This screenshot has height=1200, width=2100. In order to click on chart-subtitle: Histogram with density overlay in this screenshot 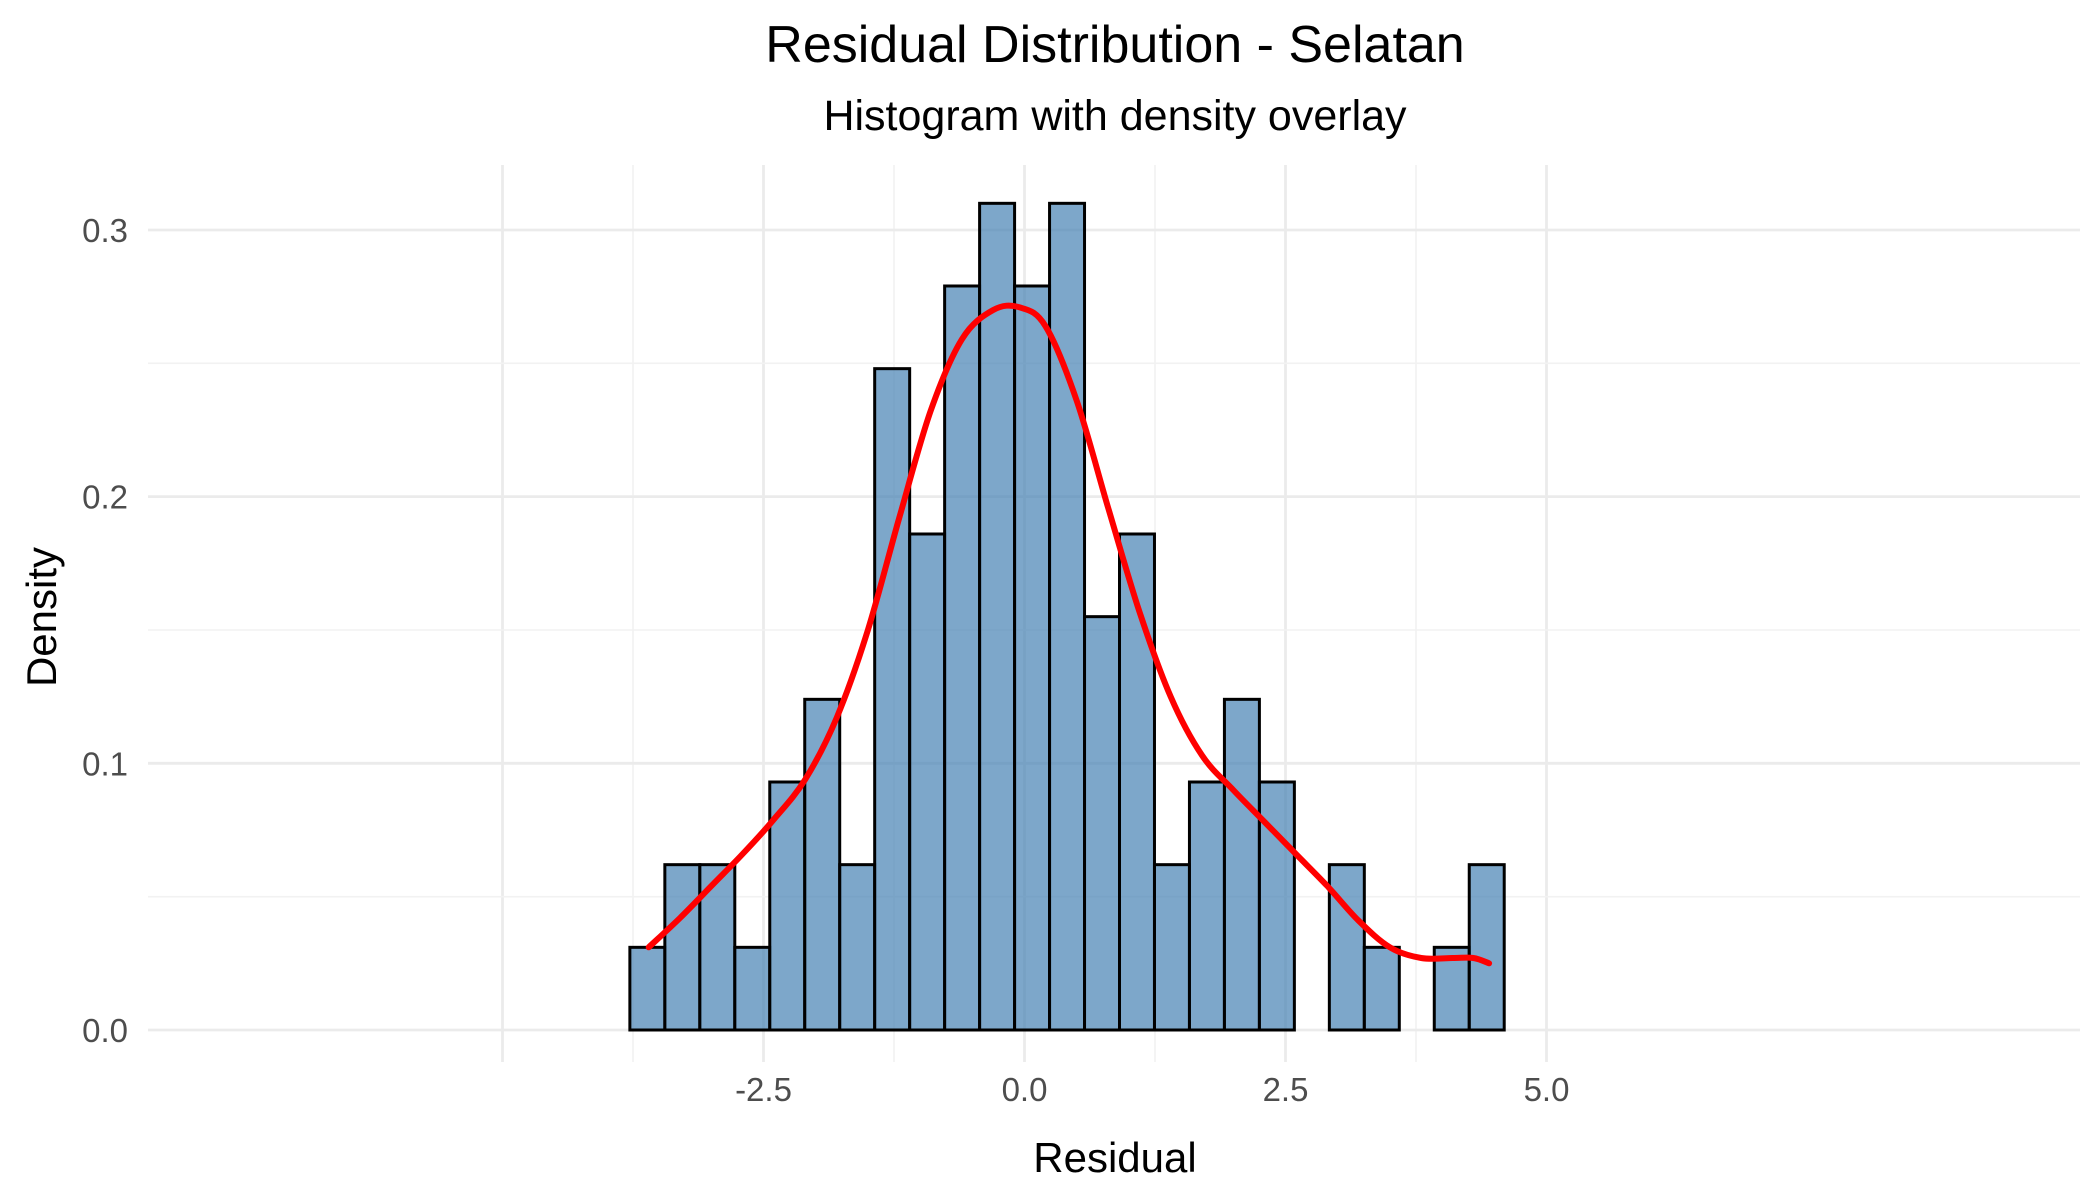, I will do `click(1115, 116)`.